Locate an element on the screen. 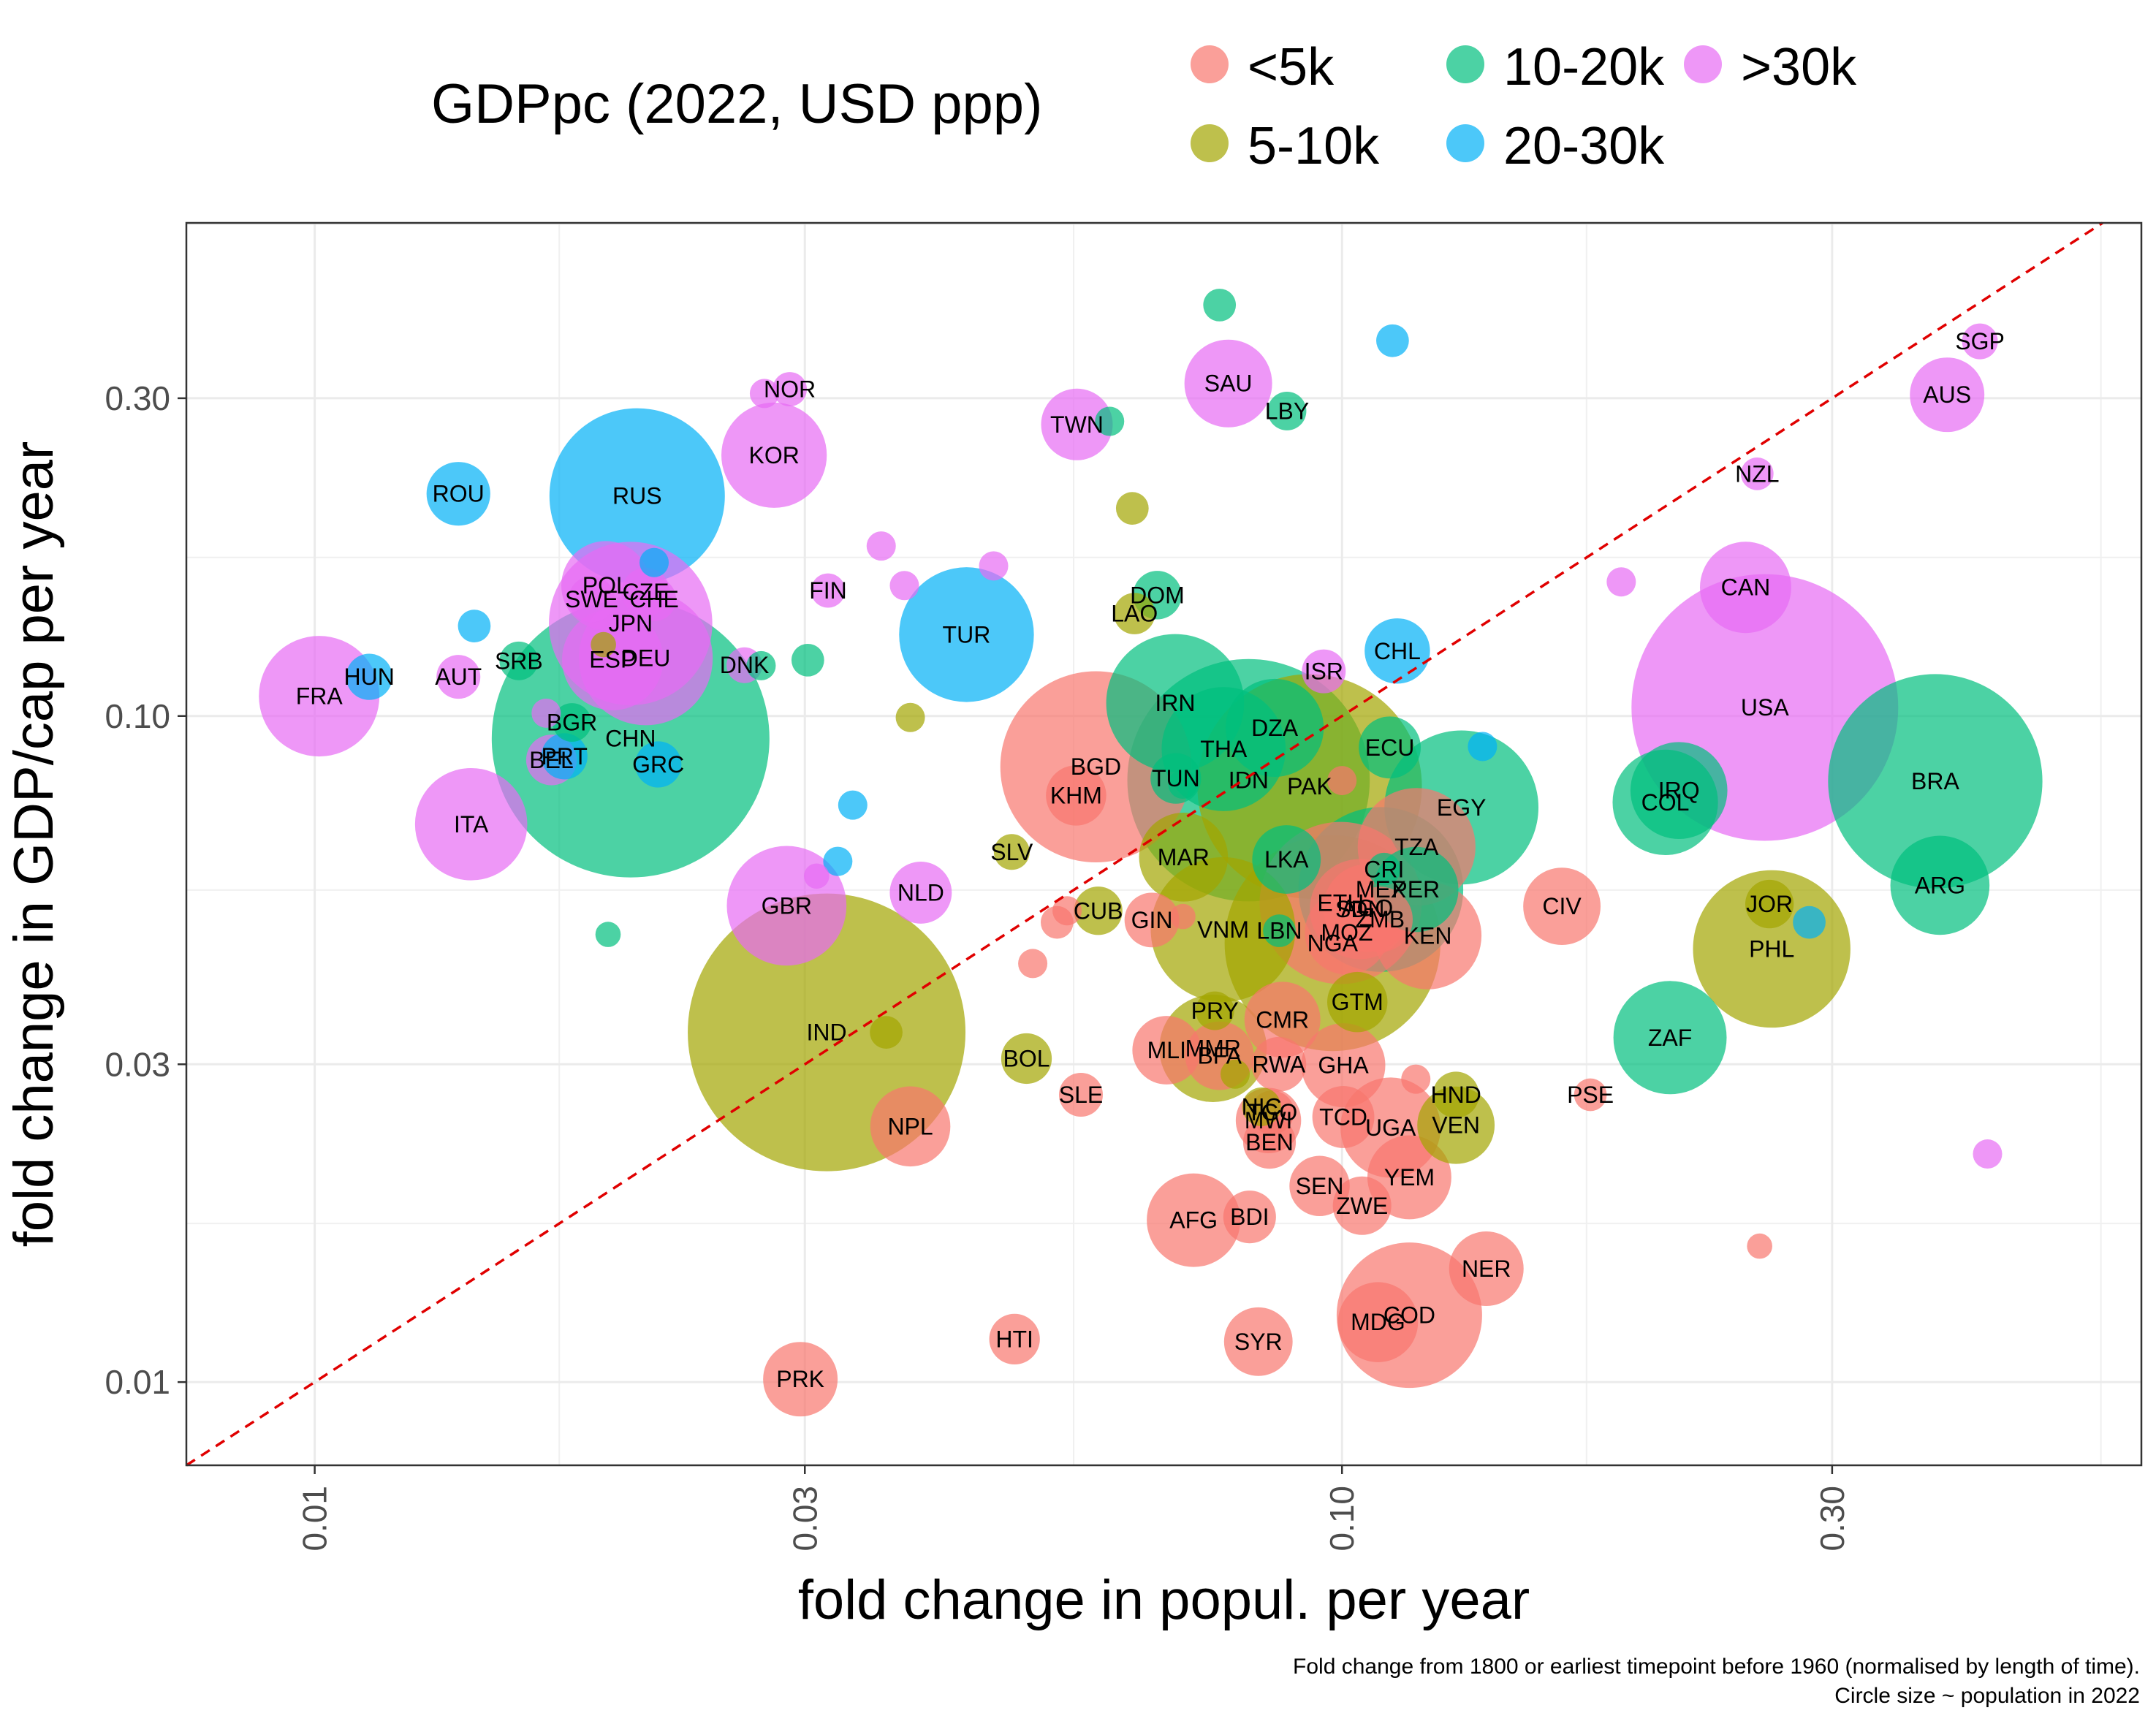  point-zwe is located at coordinates (1362, 1206).